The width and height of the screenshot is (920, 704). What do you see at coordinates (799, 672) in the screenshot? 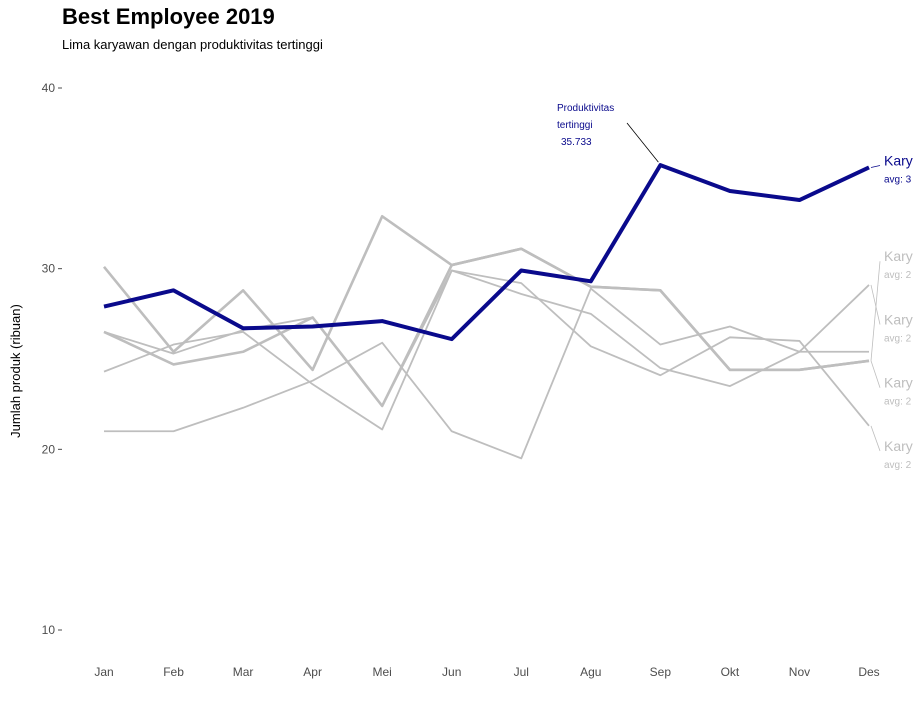
I see `x-tick-label: Nov` at bounding box center [799, 672].